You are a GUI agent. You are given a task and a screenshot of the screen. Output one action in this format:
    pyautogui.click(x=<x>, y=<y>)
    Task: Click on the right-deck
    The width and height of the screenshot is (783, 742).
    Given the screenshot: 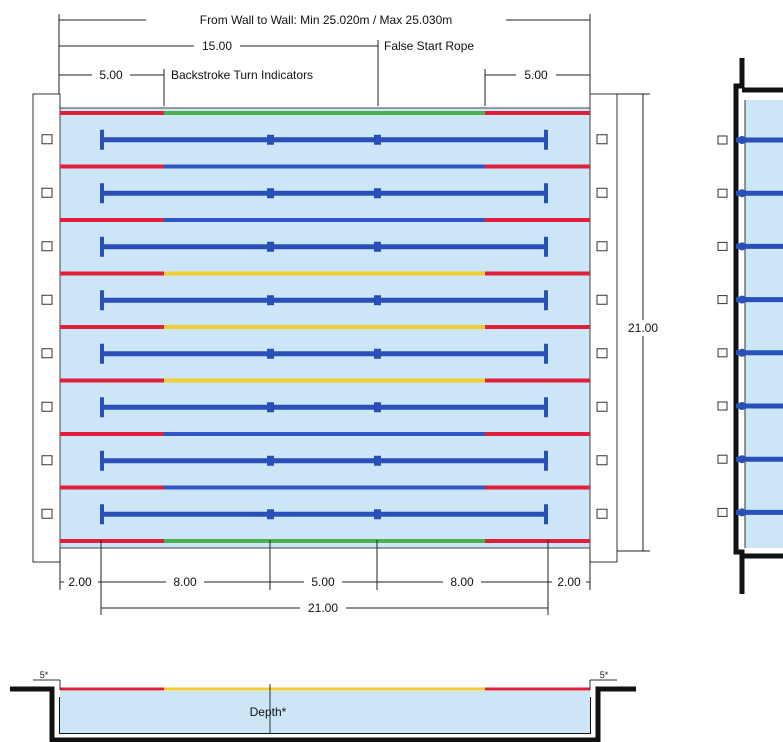 What is the action you would take?
    pyautogui.click(x=603, y=328)
    